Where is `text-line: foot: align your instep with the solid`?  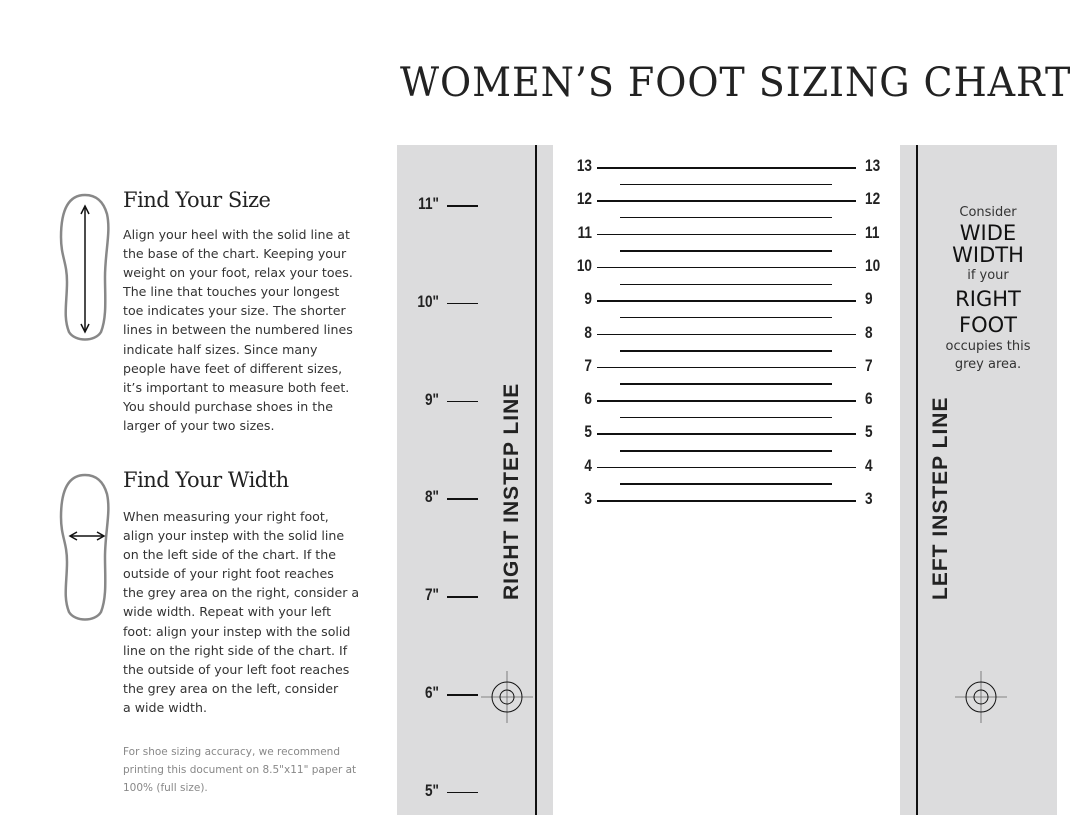
text-line: foot: align your instep with the solid is located at coordinates (237, 631).